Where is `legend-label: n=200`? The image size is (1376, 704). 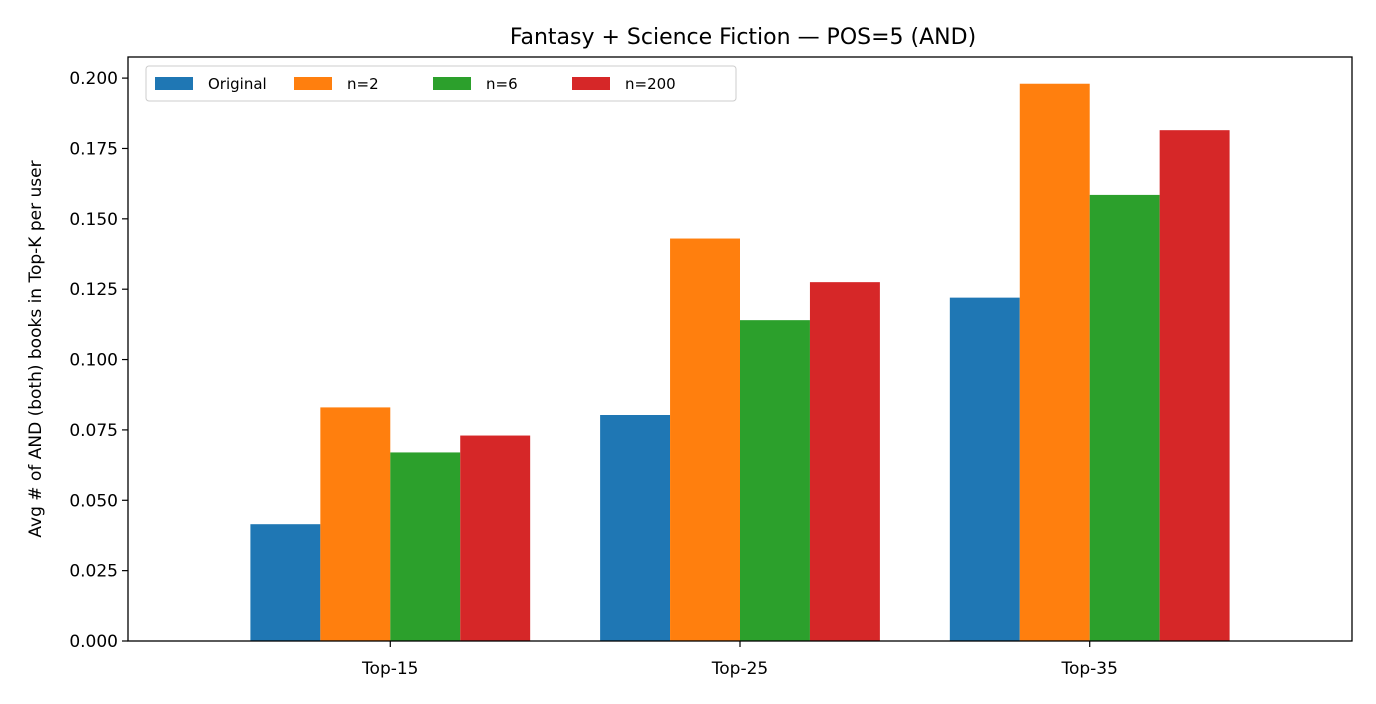
legend-label: n=200 is located at coordinates (650, 84).